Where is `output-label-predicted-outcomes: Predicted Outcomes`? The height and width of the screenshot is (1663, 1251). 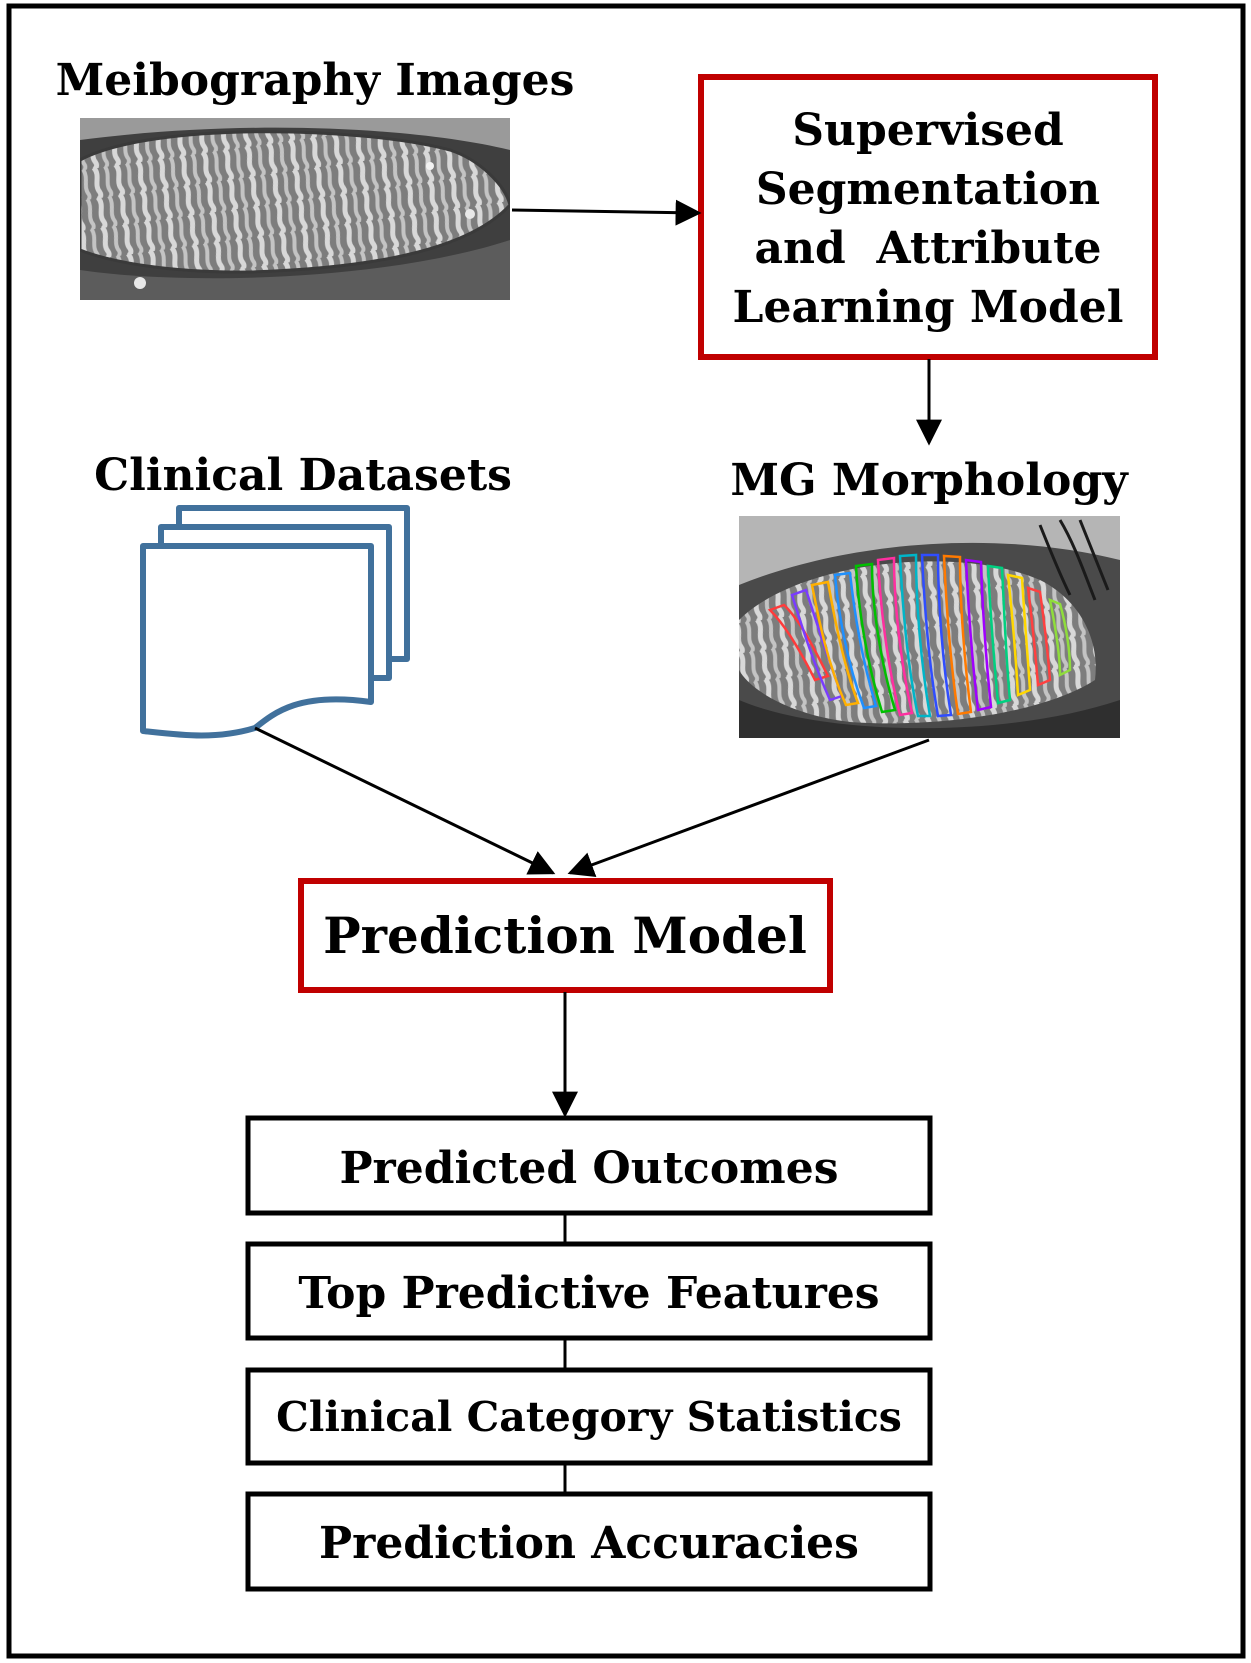 output-label-predicted-outcomes: Predicted Outcomes is located at coordinates (588, 1168).